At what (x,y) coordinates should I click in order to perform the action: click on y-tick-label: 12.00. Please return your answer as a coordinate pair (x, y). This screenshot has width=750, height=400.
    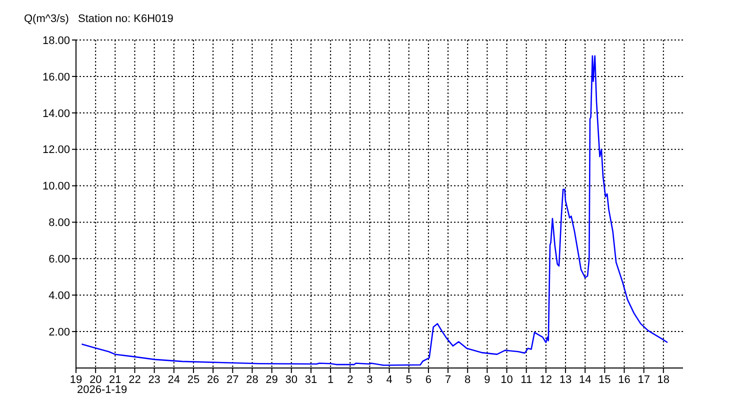
    Looking at the image, I should click on (56, 150).